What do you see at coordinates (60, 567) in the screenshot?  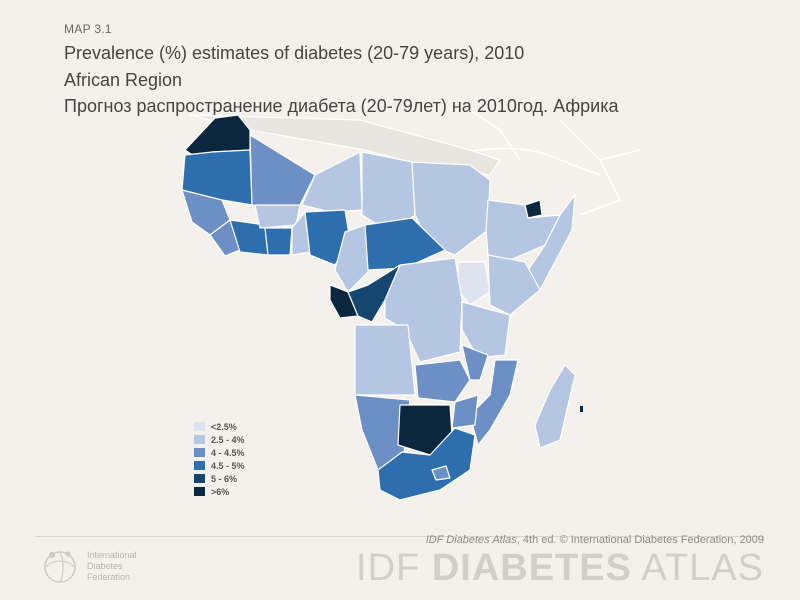 I see `idf-logo-icon` at bounding box center [60, 567].